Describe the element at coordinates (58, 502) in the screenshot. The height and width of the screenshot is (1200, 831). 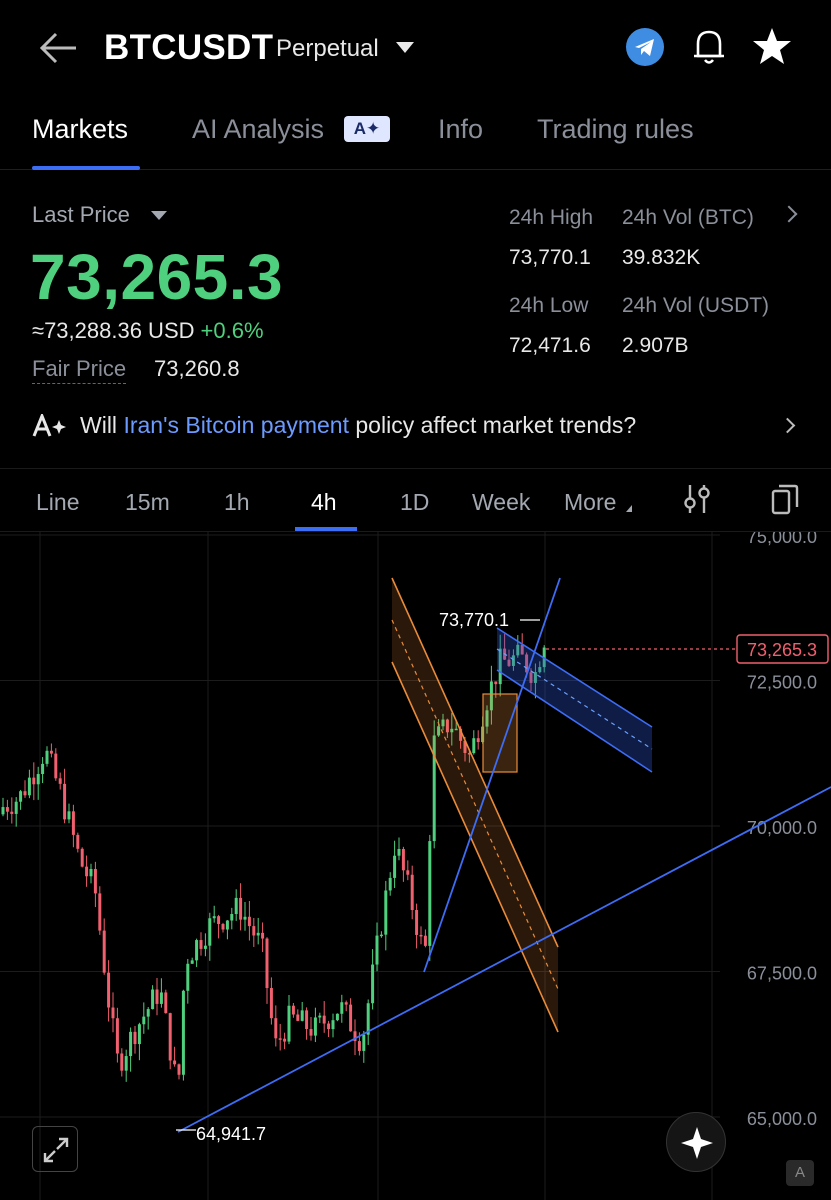
I see `interval-line: Line` at that location.